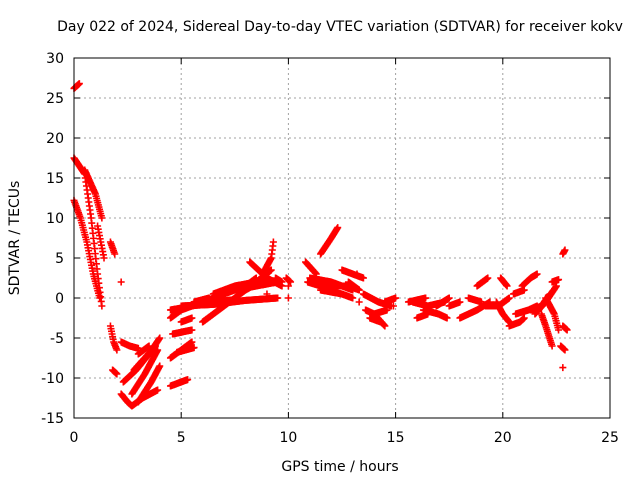  What do you see at coordinates (55, 59) in the screenshot?
I see `y-tick-label: 30` at bounding box center [55, 59].